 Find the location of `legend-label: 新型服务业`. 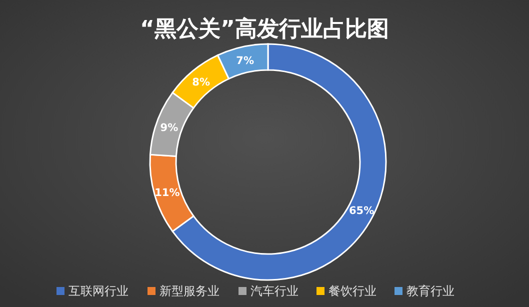

legend-label: 新型服务业 is located at coordinates (190, 291).